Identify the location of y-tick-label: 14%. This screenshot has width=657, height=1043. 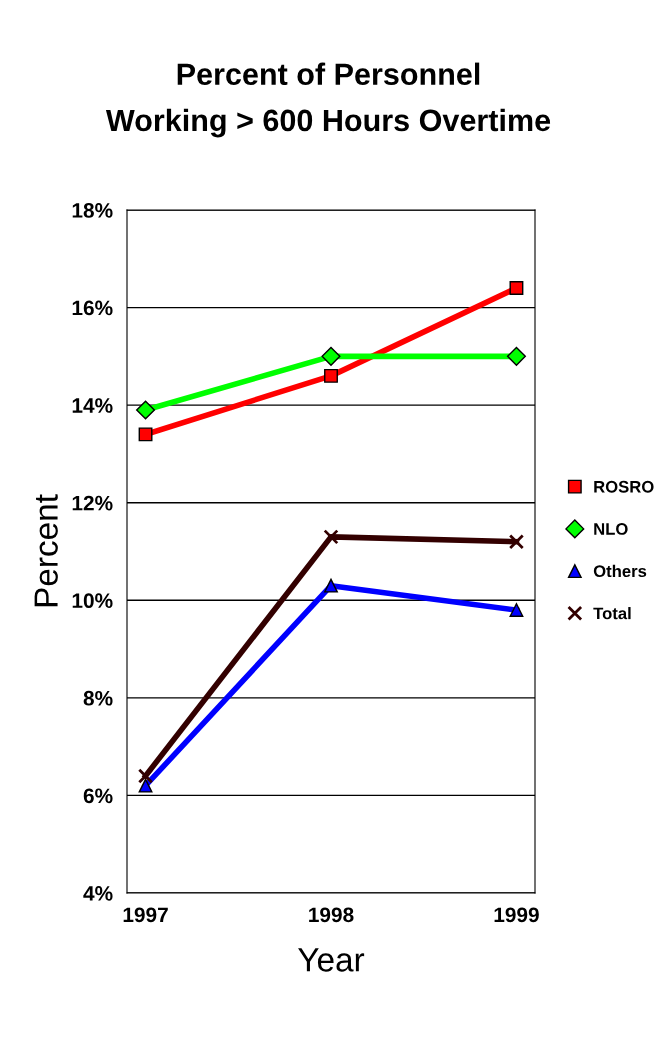
(92, 405).